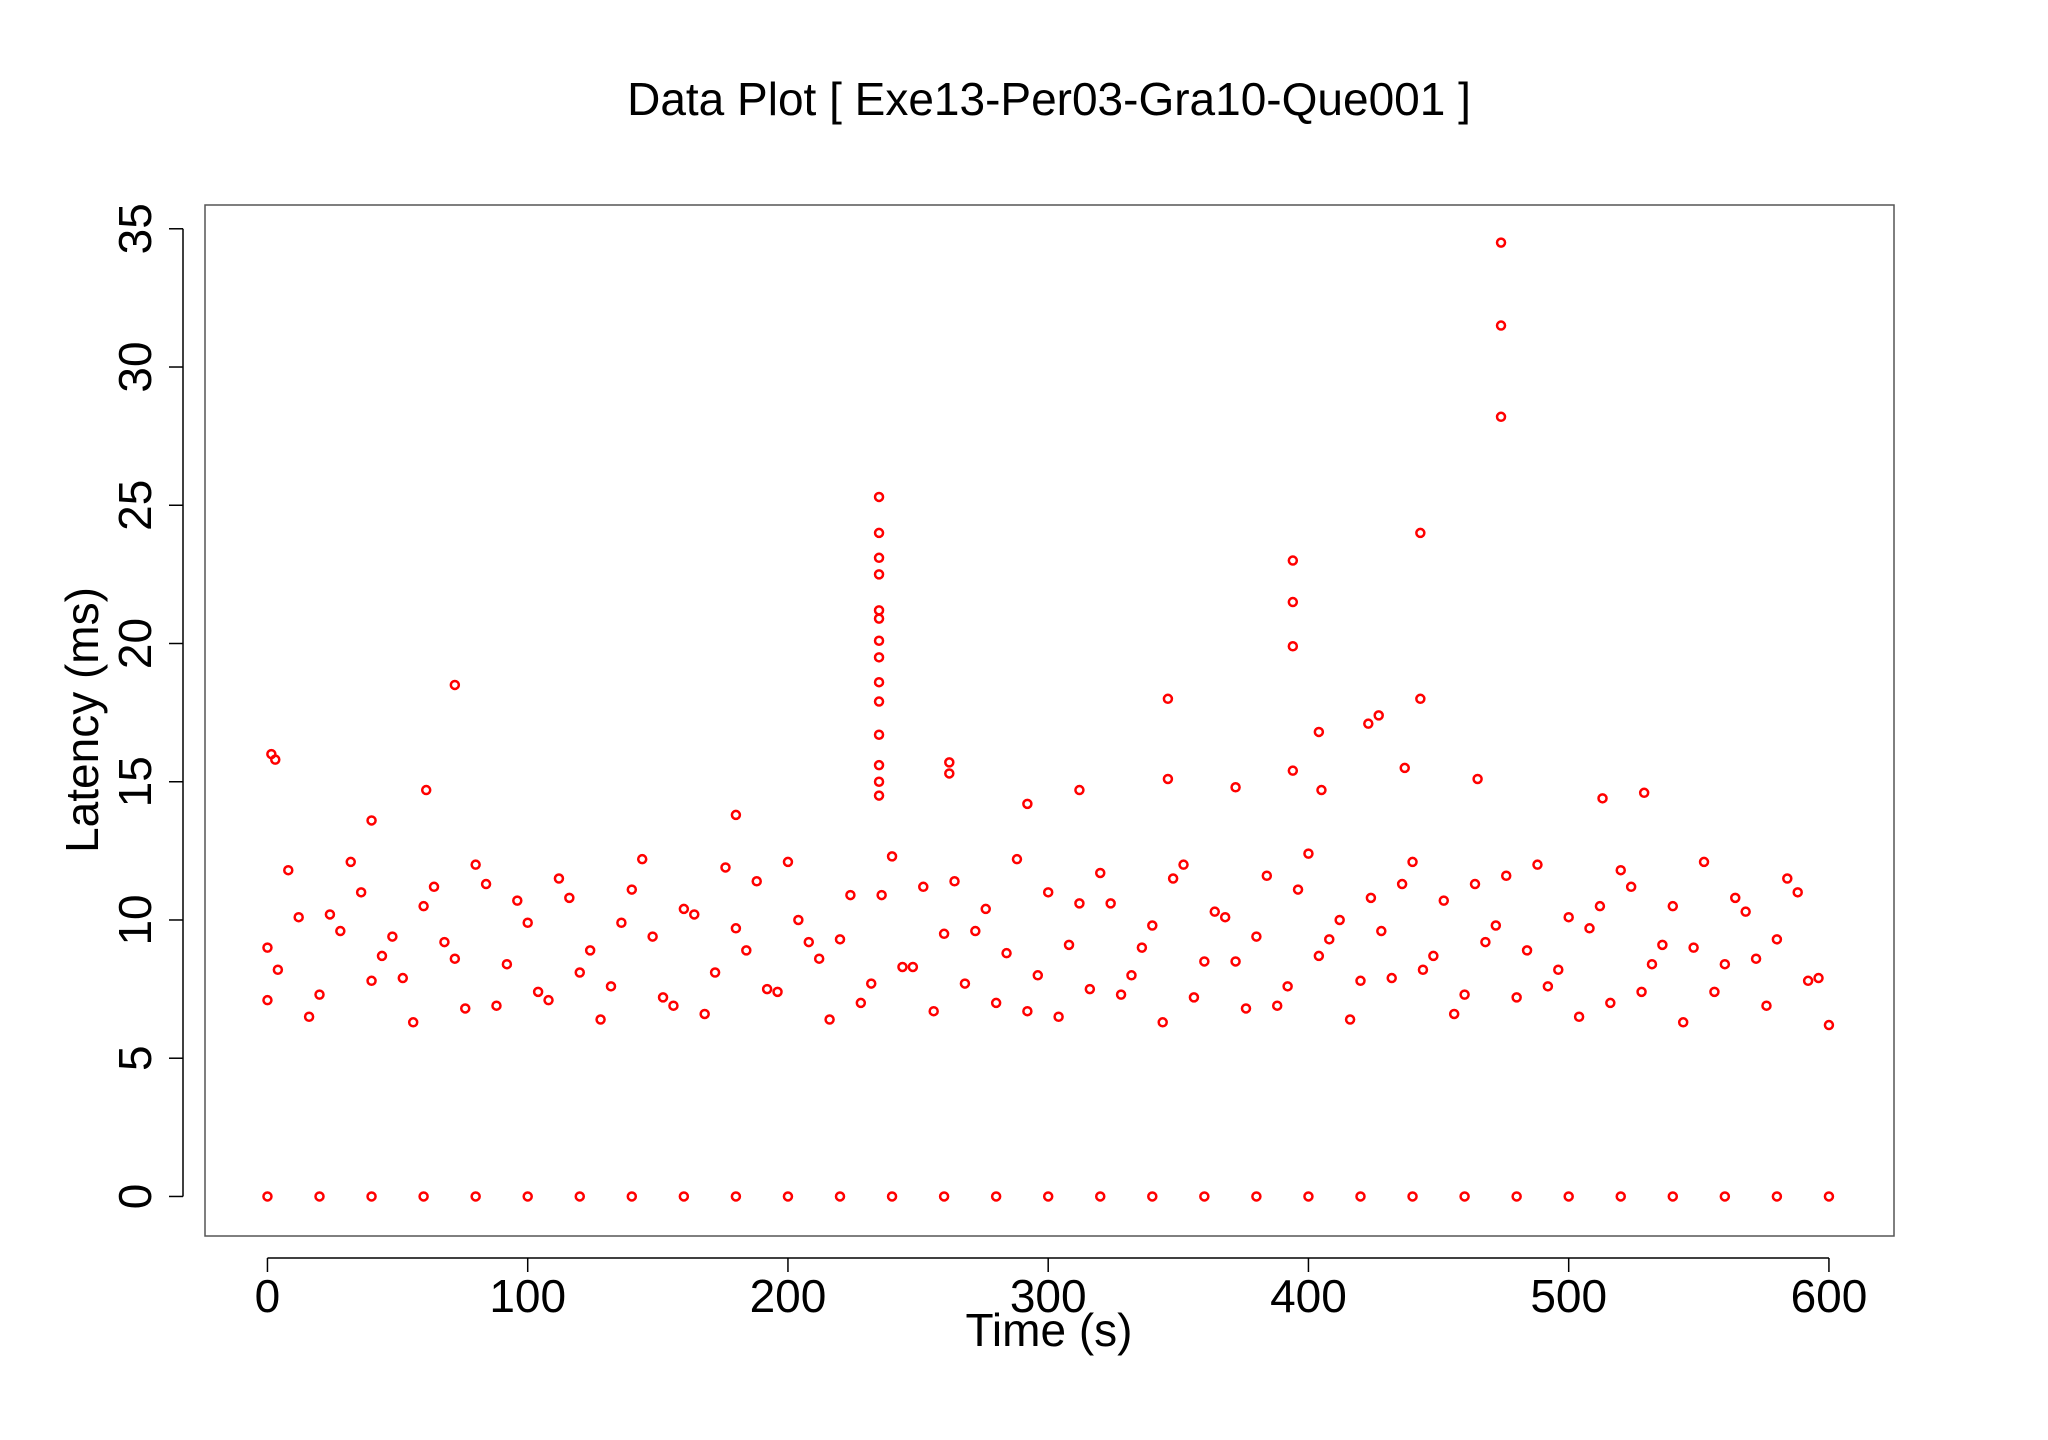 This screenshot has height=1440, width=2048. What do you see at coordinates (1829, 1296) in the screenshot?
I see `x-tick-label: 600` at bounding box center [1829, 1296].